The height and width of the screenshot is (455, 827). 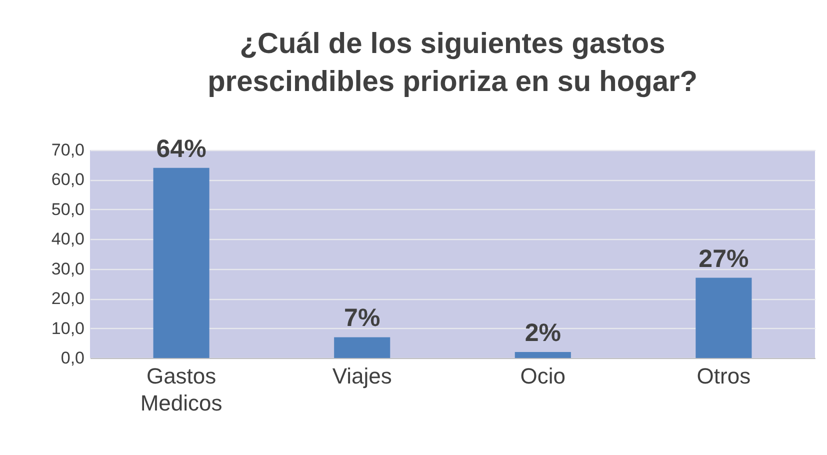 I want to click on y-tick-label: 60,0, so click(x=67, y=180).